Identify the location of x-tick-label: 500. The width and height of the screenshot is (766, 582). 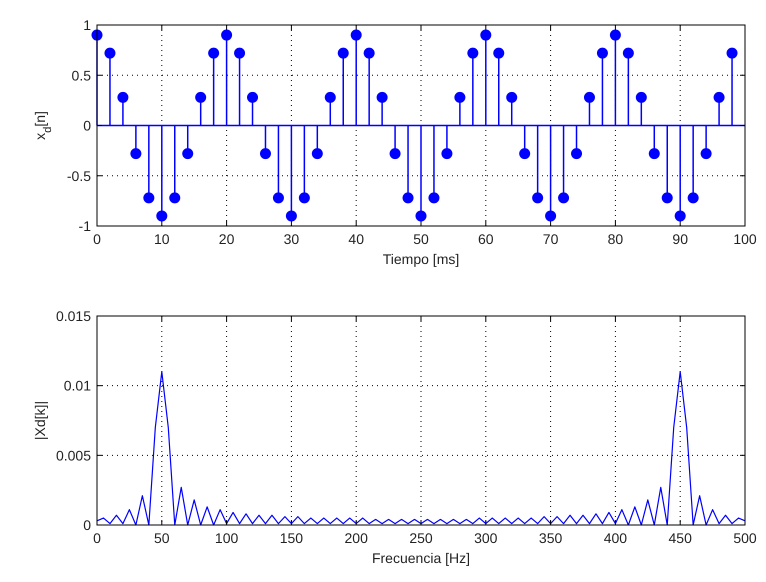
(745, 538).